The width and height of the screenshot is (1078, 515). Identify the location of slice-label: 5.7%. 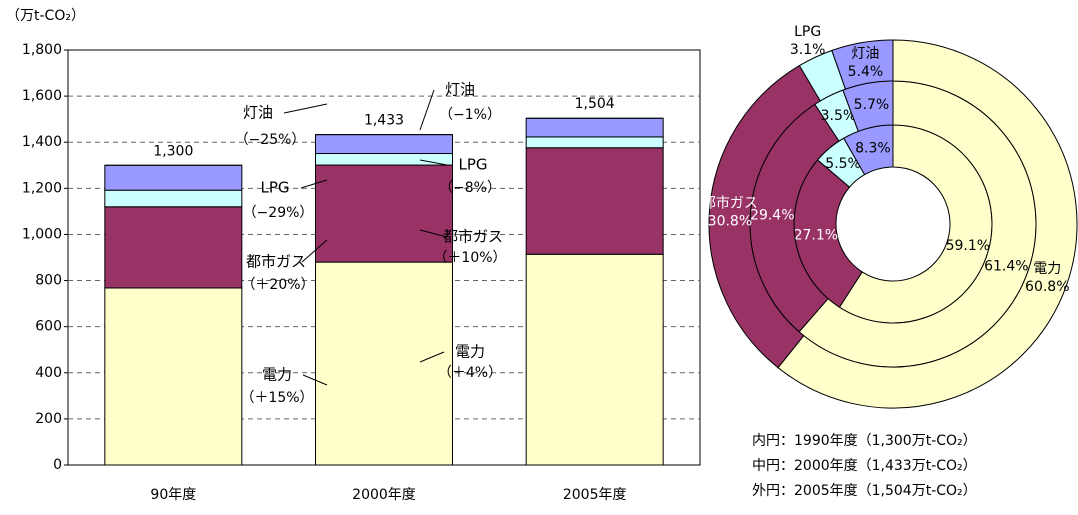
(872, 105).